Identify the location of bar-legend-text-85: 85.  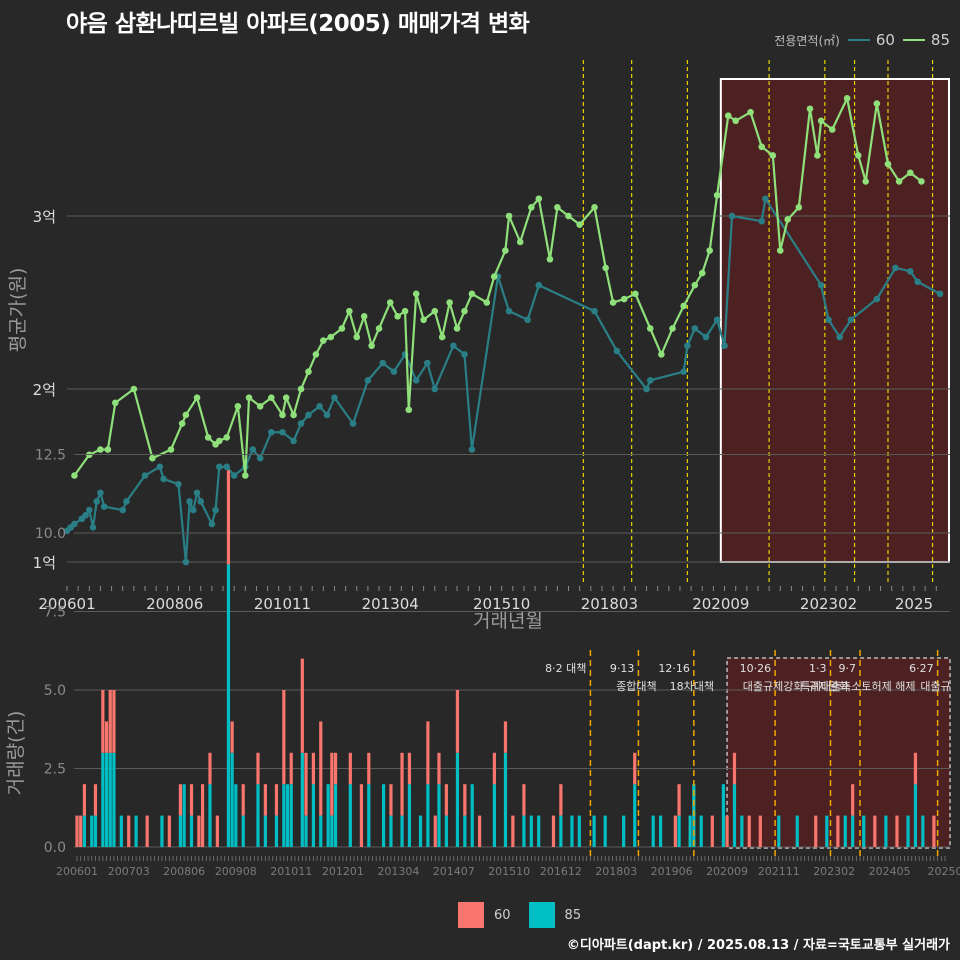
(573, 915).